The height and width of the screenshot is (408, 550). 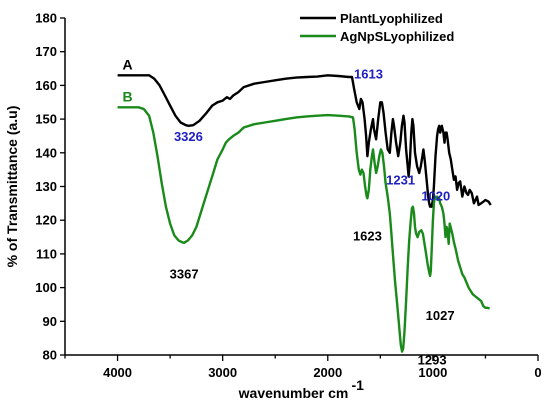 What do you see at coordinates (440, 315) in the screenshot?
I see `peak-label-1027: 1027` at bounding box center [440, 315].